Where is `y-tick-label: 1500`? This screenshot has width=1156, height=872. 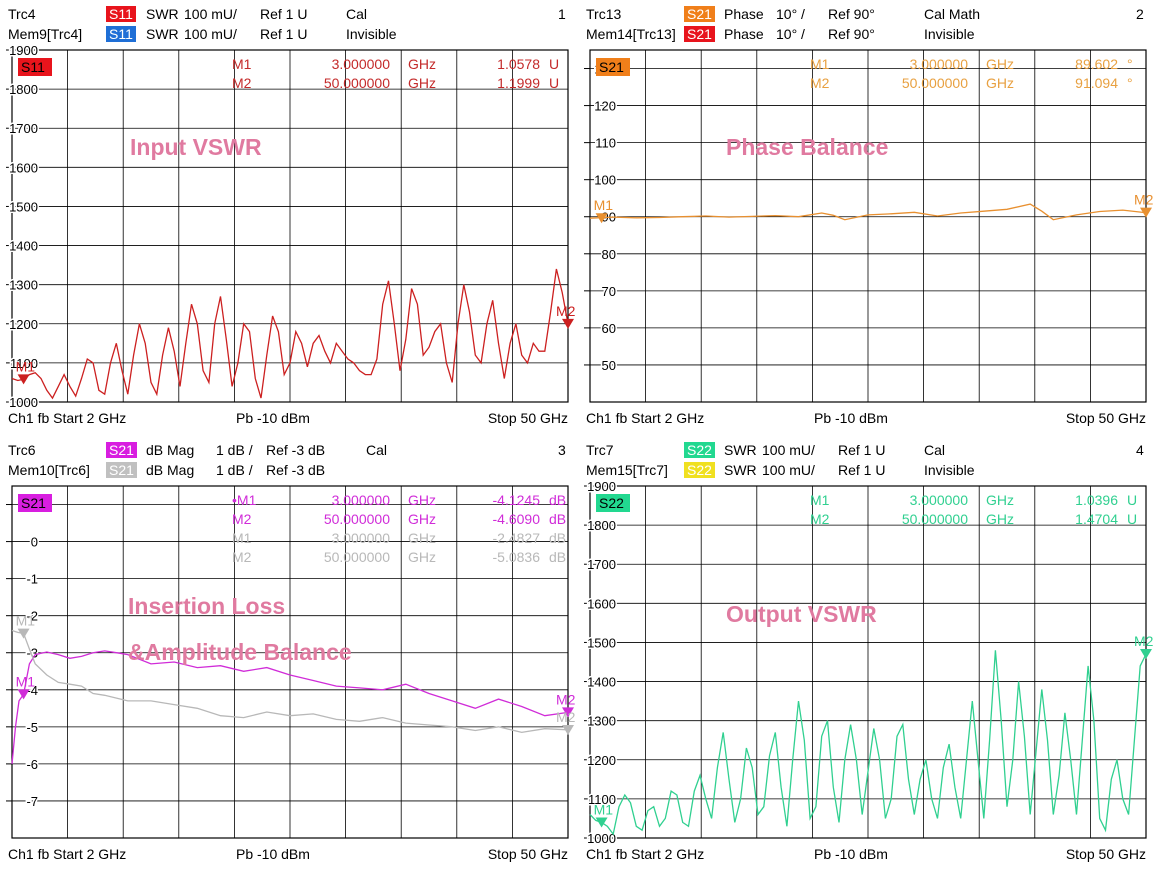 y-tick-label: 1500 is located at coordinates (601, 642).